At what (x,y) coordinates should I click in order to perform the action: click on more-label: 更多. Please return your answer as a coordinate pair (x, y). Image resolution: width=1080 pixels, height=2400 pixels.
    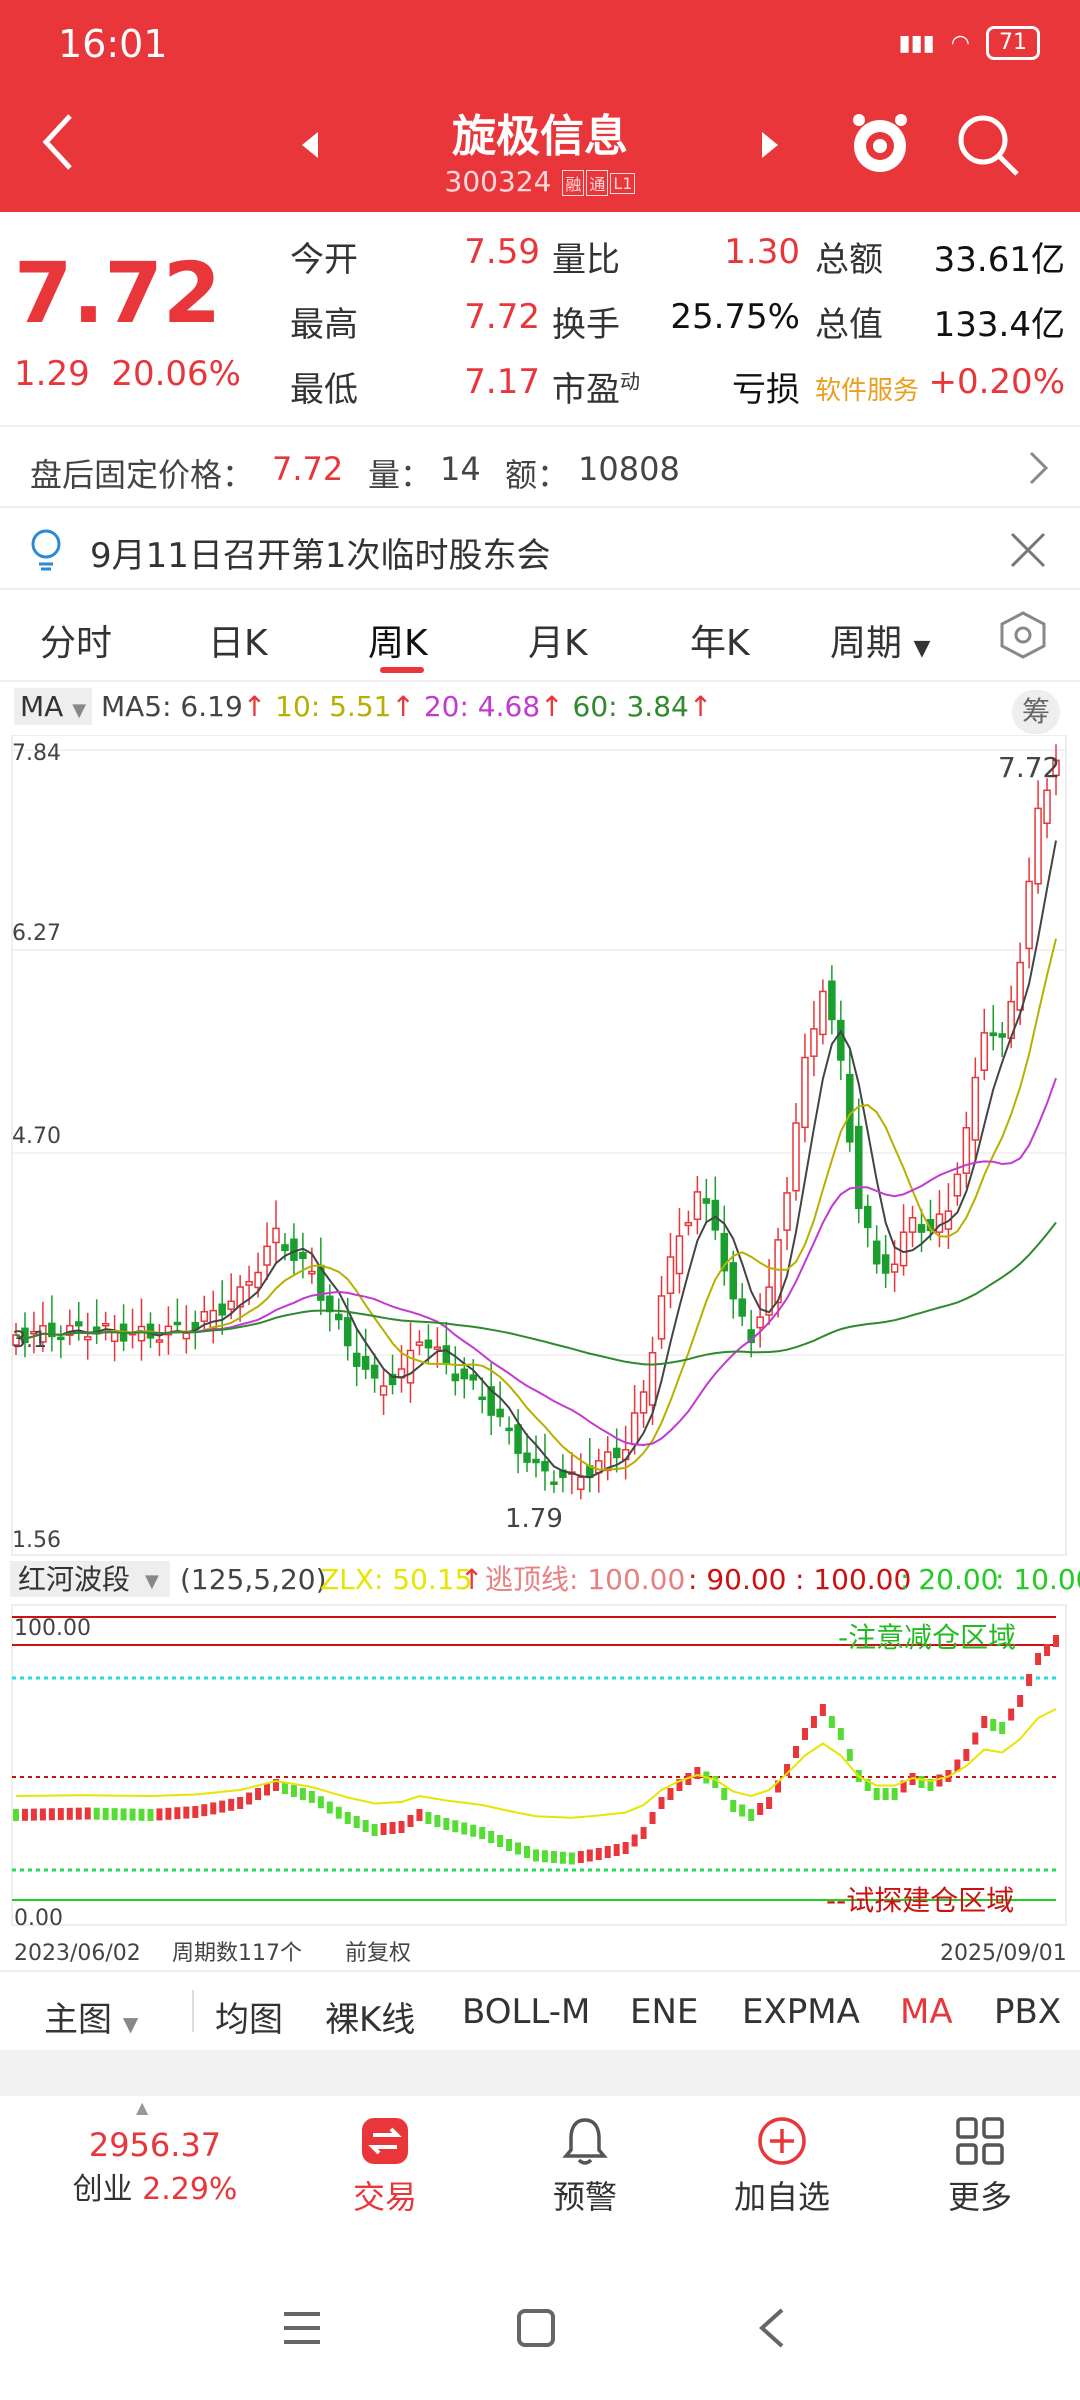
    Looking at the image, I should click on (979, 2197).